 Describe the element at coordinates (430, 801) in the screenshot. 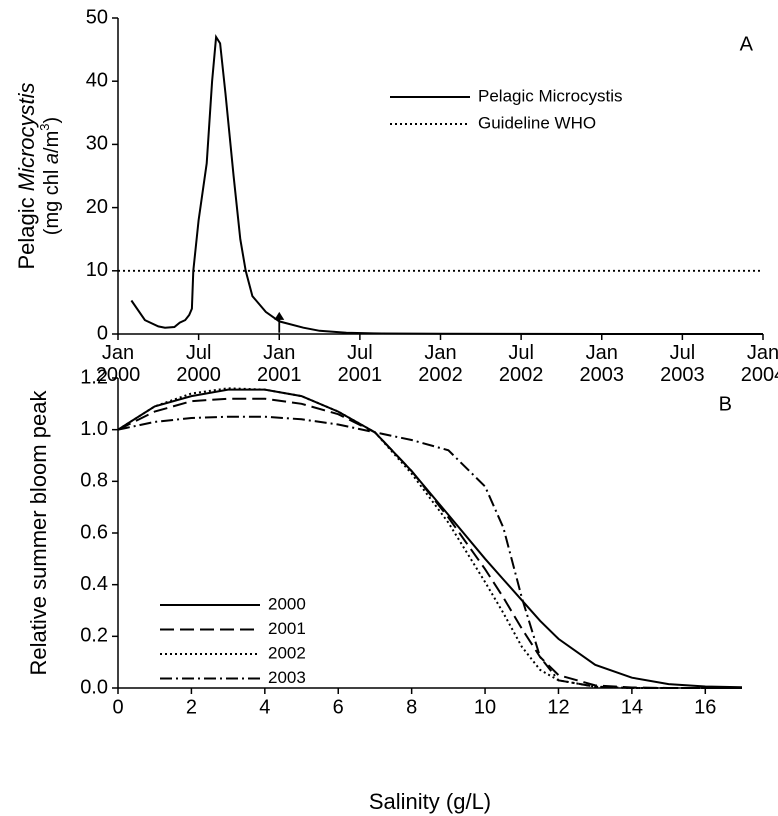

I see `x-axis-title: Salinity (g/L)` at that location.